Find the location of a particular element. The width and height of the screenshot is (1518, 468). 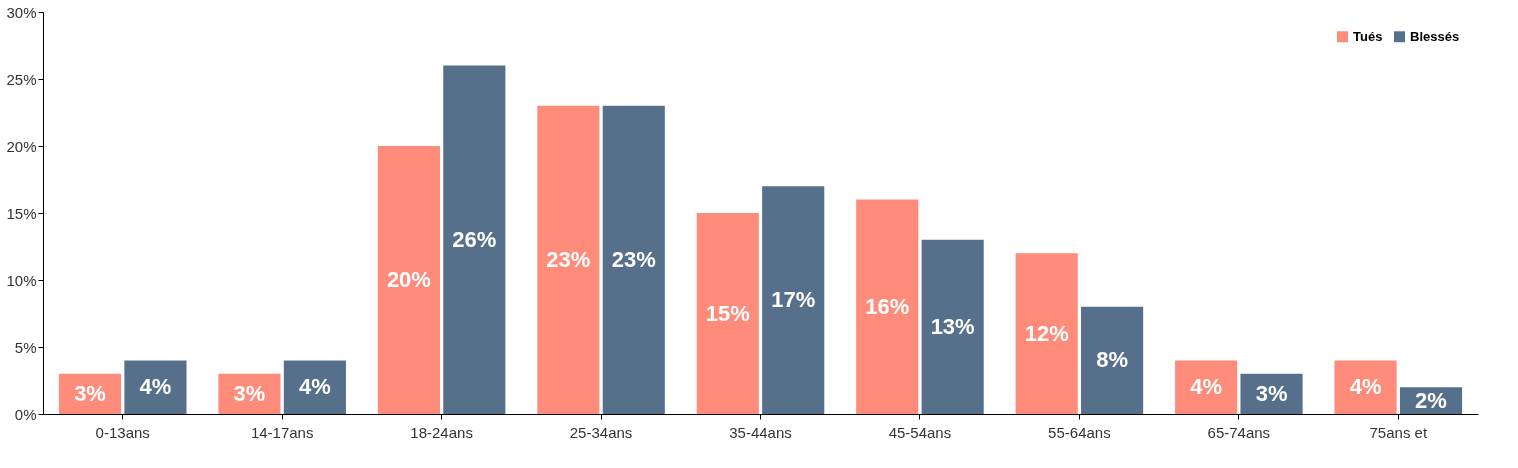

data-label: 16% is located at coordinates (887, 306).